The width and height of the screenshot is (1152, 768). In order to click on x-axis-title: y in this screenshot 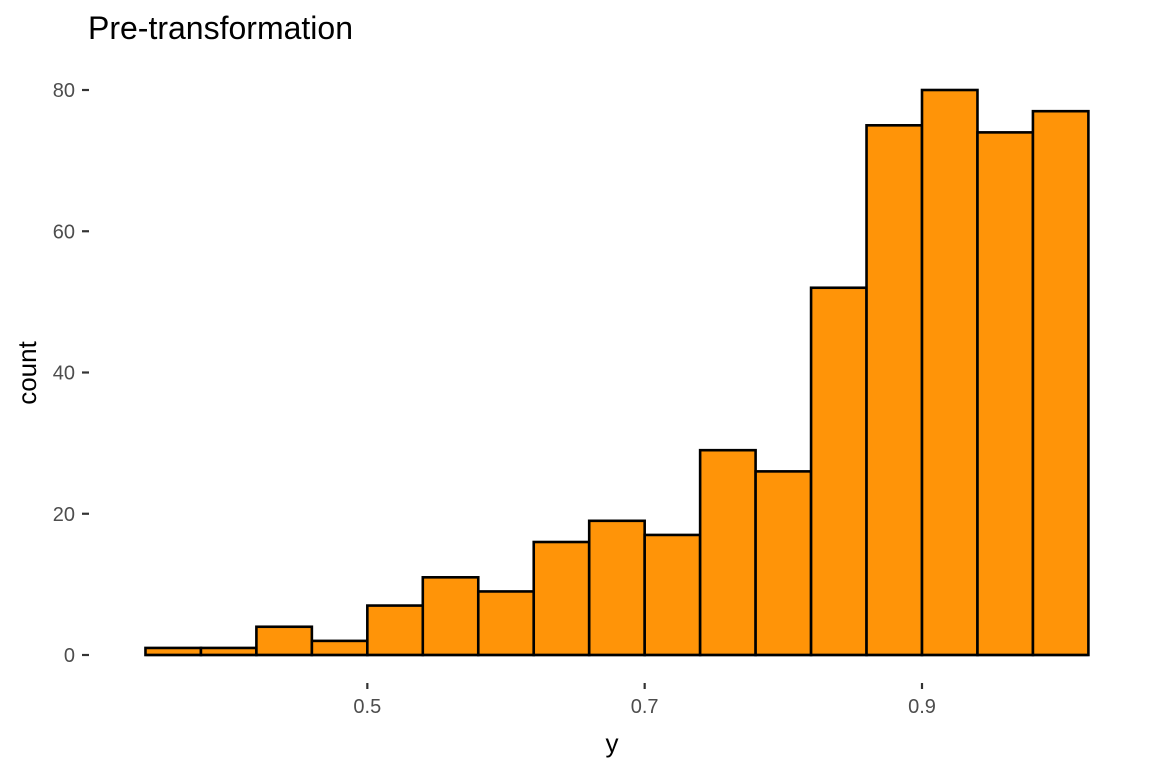, I will do `click(612, 743)`.